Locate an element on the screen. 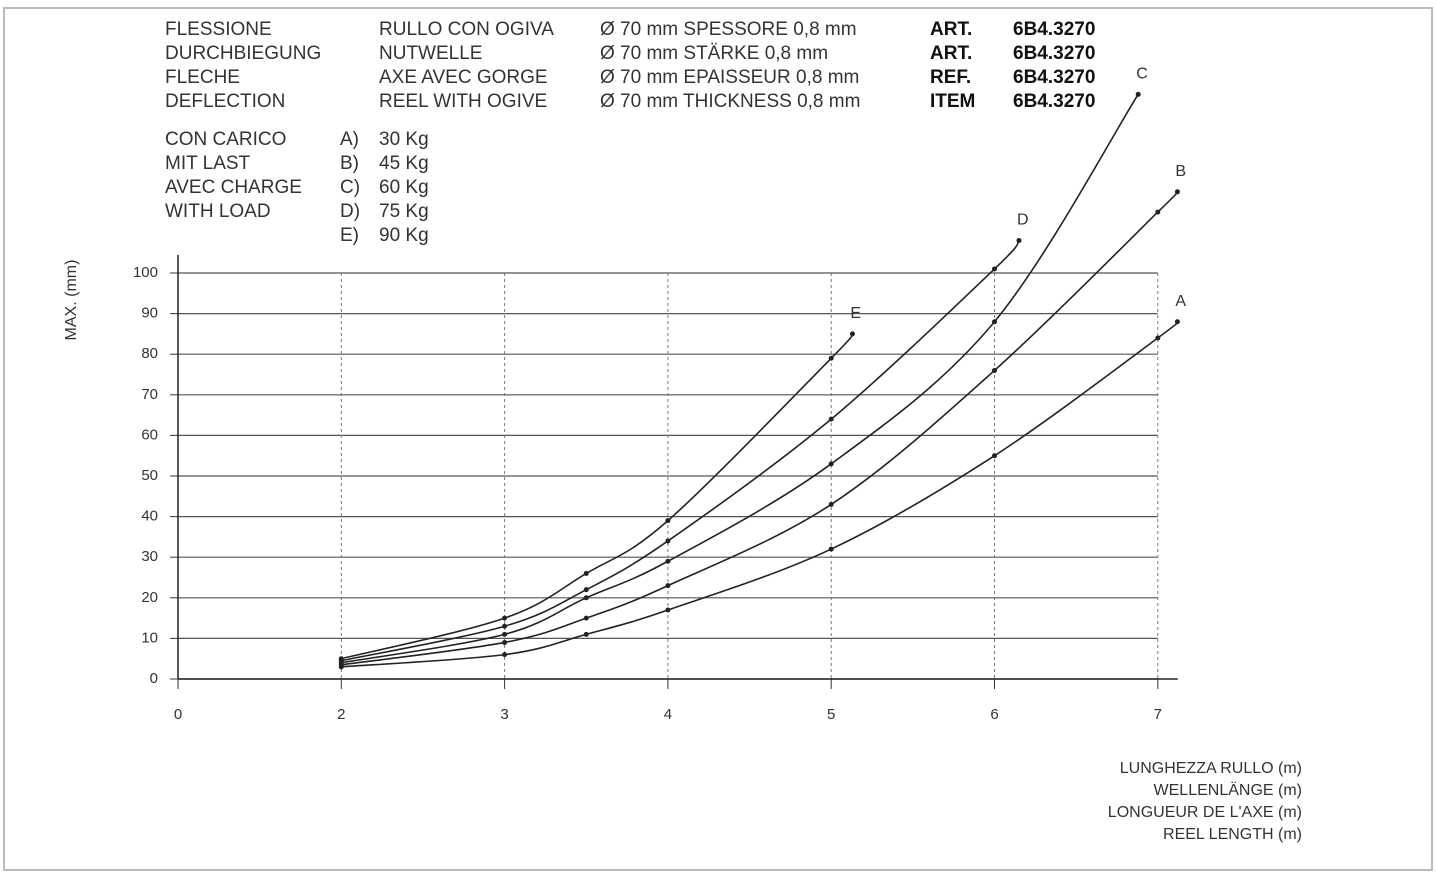  load-value: 30 Kg is located at coordinates (404, 139).